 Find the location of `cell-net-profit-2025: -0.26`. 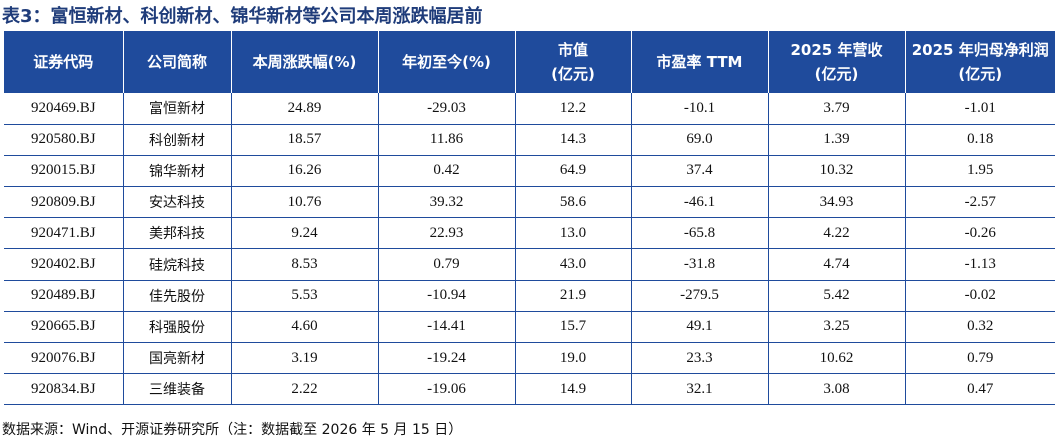

cell-net-profit-2025: -0.26 is located at coordinates (980, 233).